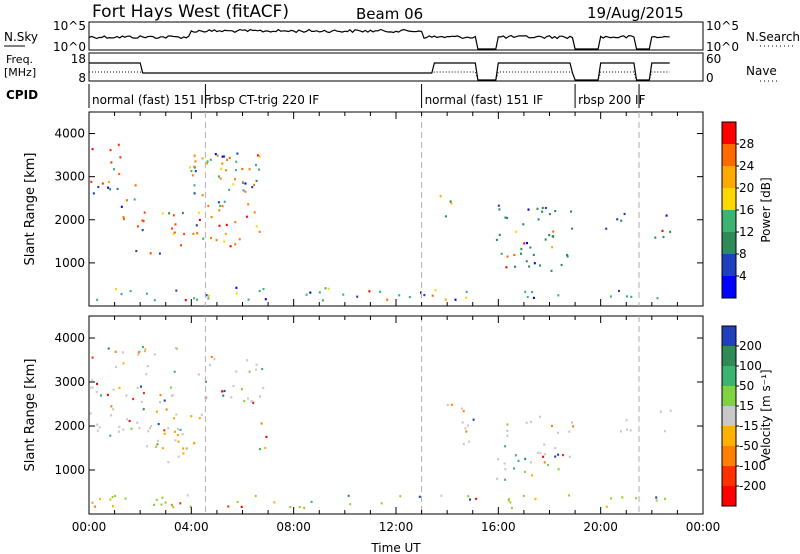  I want to click on colorbar-tick-label: 100, so click(750, 366).